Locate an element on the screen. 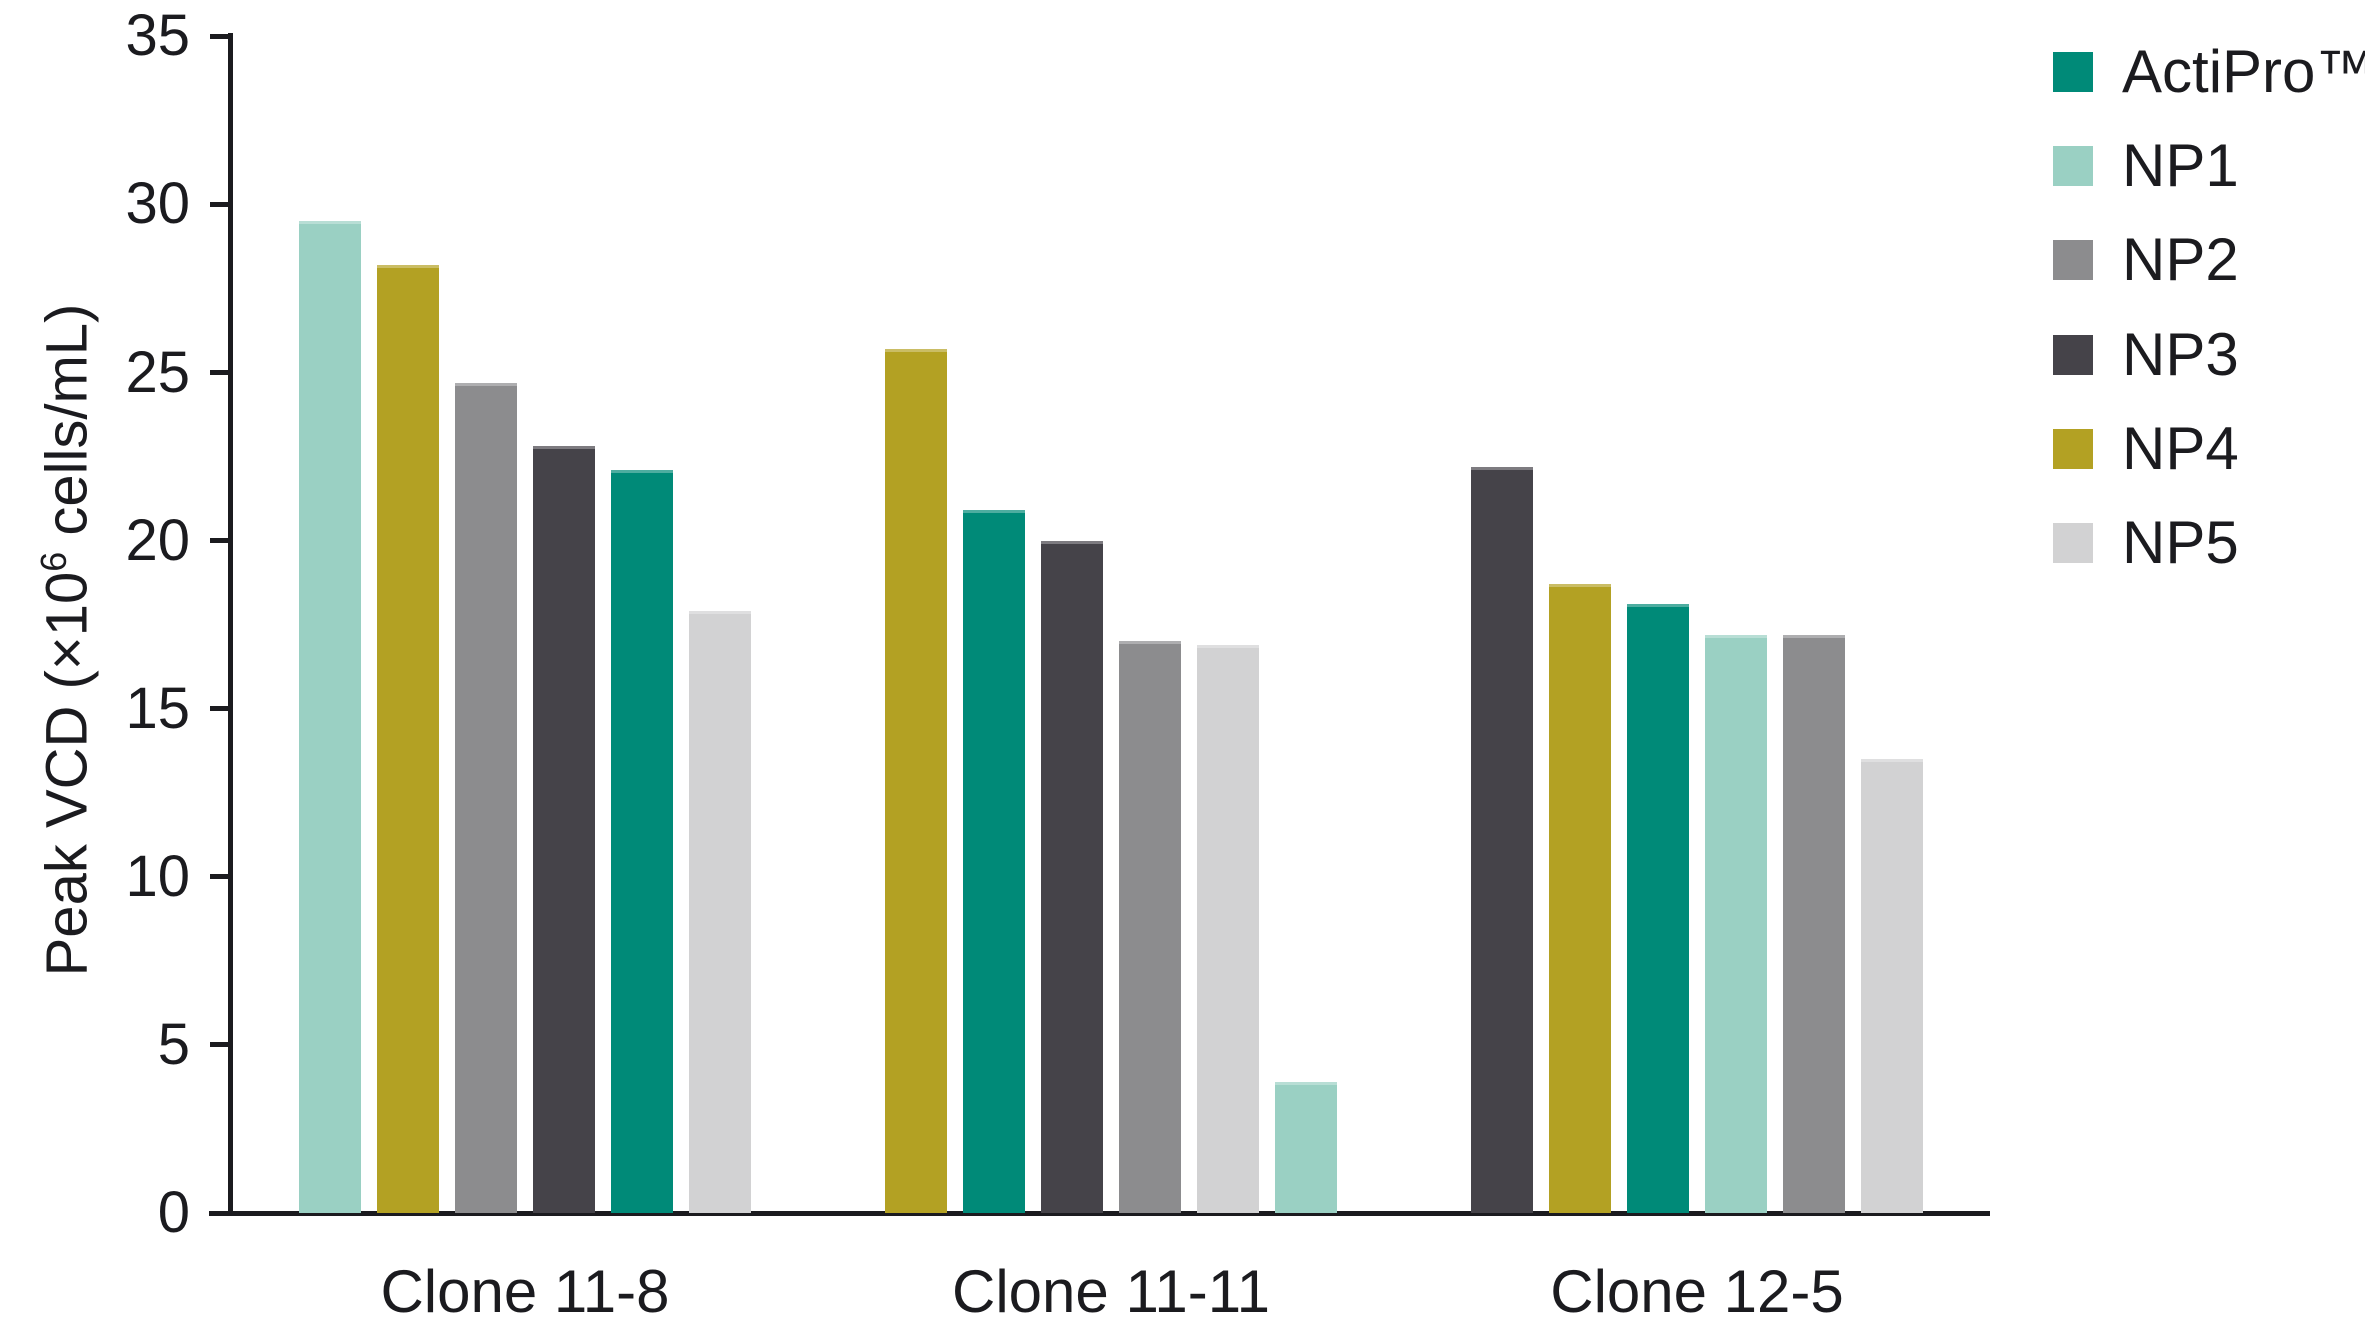 The height and width of the screenshot is (1342, 2365). bar-clone-11-11-np3 is located at coordinates (1072, 876).